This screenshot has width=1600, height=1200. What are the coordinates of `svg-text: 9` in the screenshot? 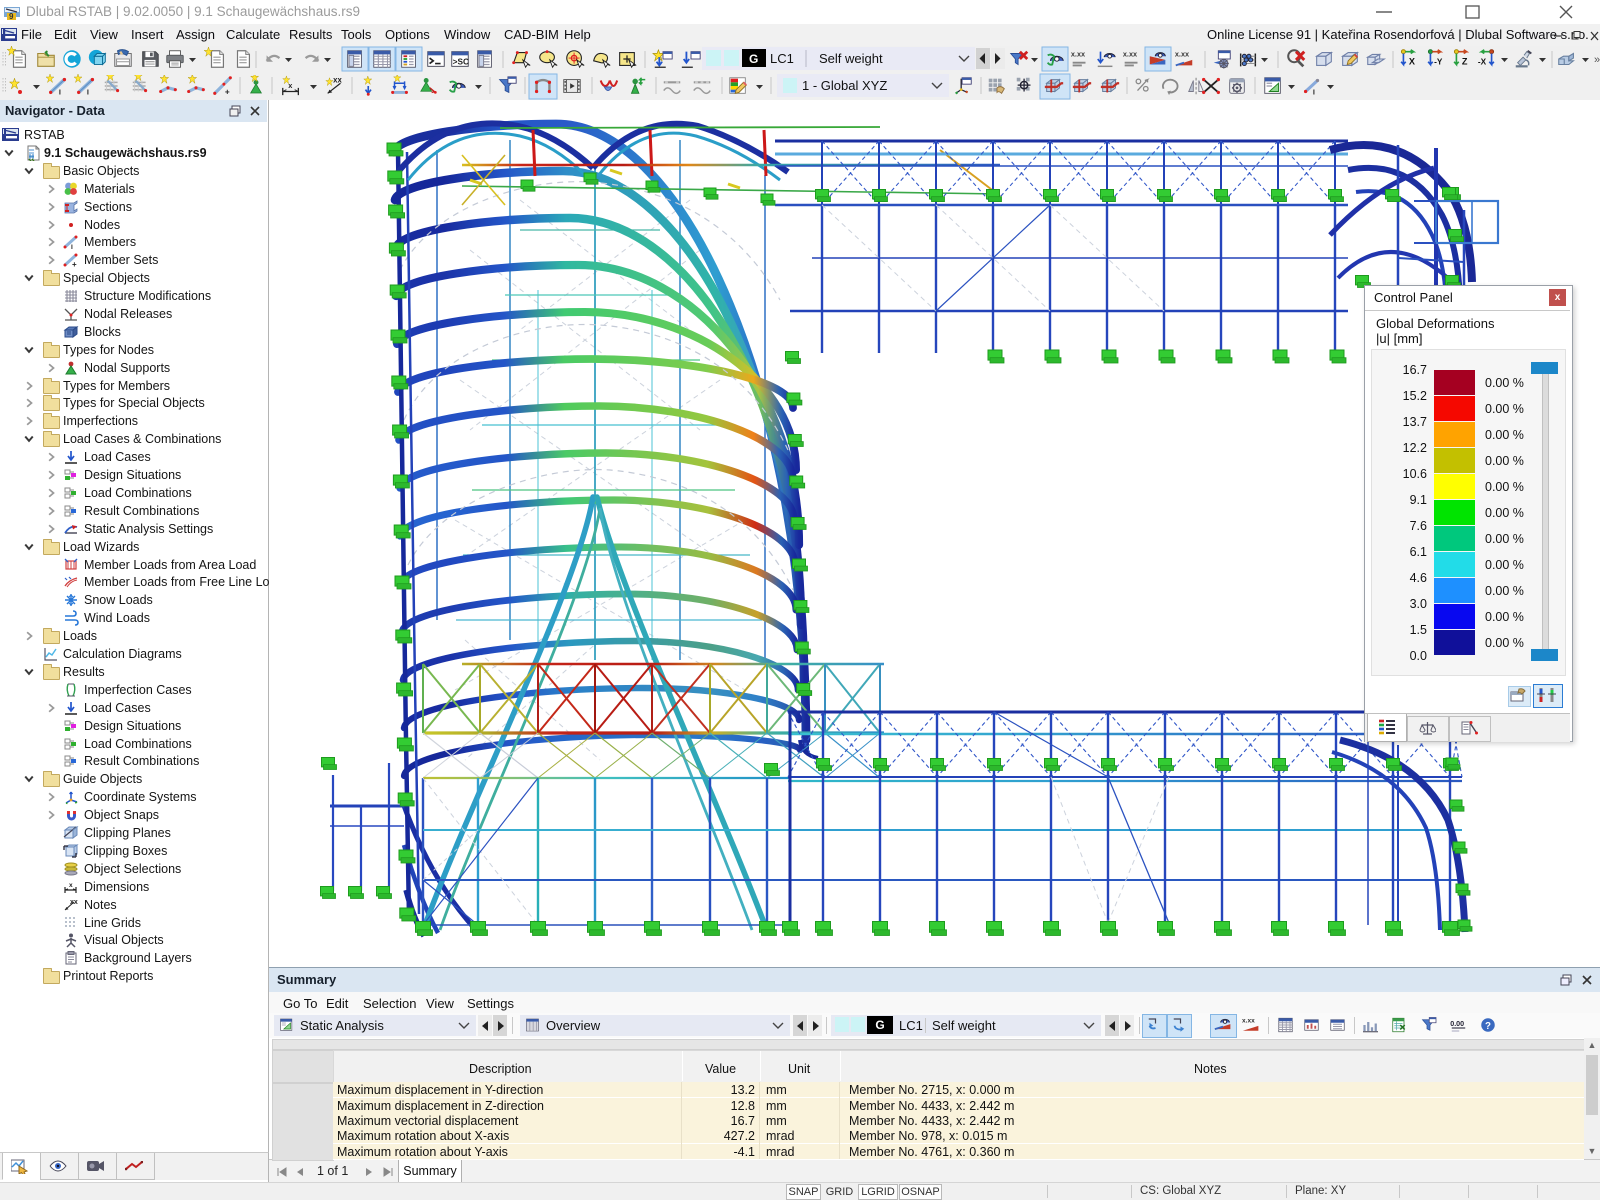 It's located at (11, 16).